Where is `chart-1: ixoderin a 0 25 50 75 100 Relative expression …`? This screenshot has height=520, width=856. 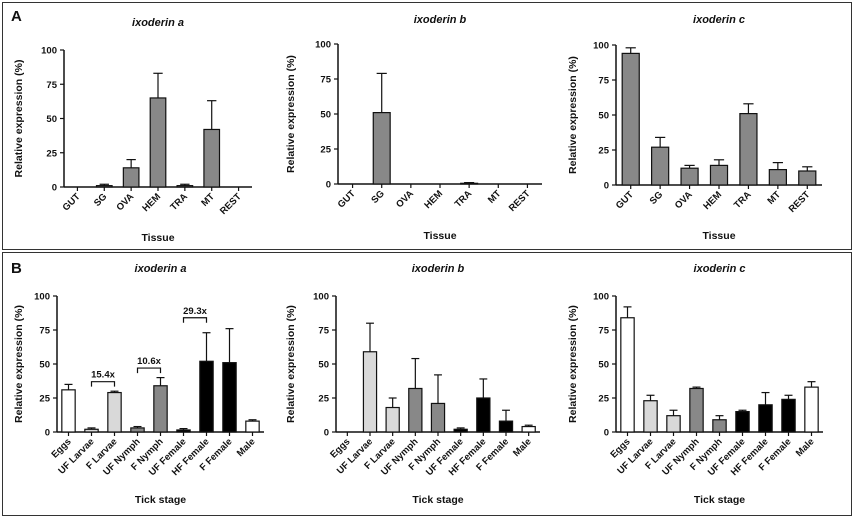 chart-1: ixoderin a 0 25 50 75 100 Relative expression … is located at coordinates (132, 130).